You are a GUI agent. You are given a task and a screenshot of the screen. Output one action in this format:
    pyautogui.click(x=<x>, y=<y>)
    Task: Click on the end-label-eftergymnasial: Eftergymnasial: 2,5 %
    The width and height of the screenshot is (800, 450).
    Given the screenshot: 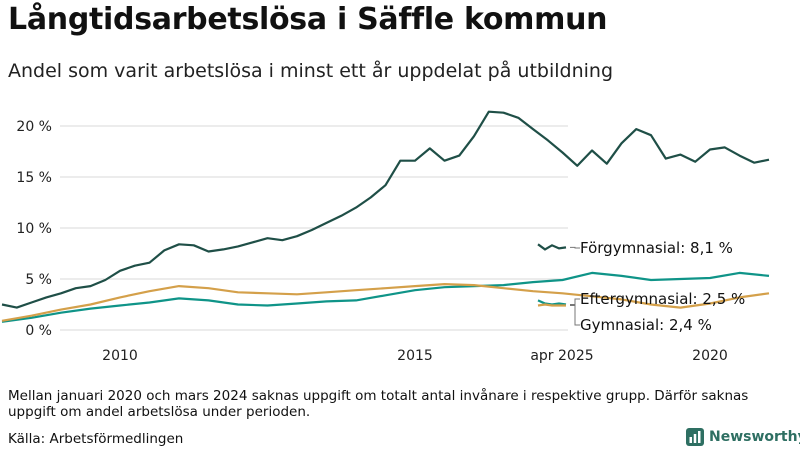 What is the action you would take?
    pyautogui.click(x=662, y=299)
    